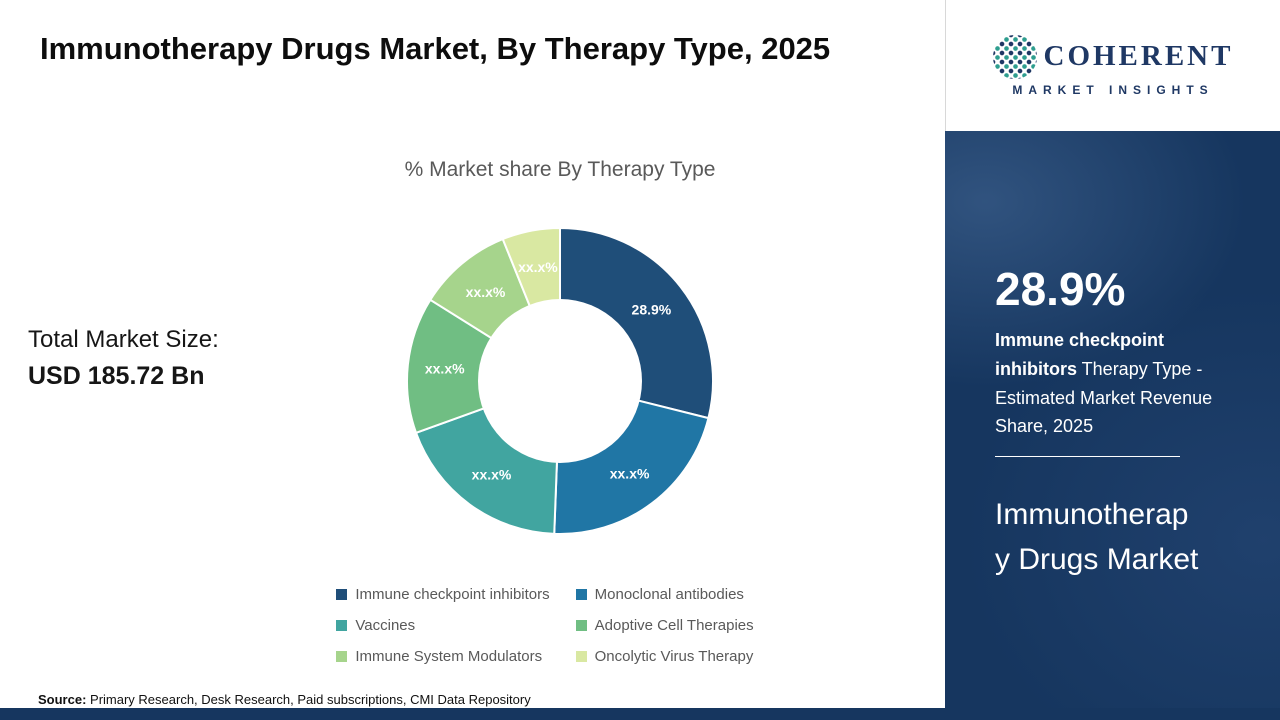 This screenshot has width=1280, height=720. I want to click on brand-name: COHERENT, so click(1138, 56).